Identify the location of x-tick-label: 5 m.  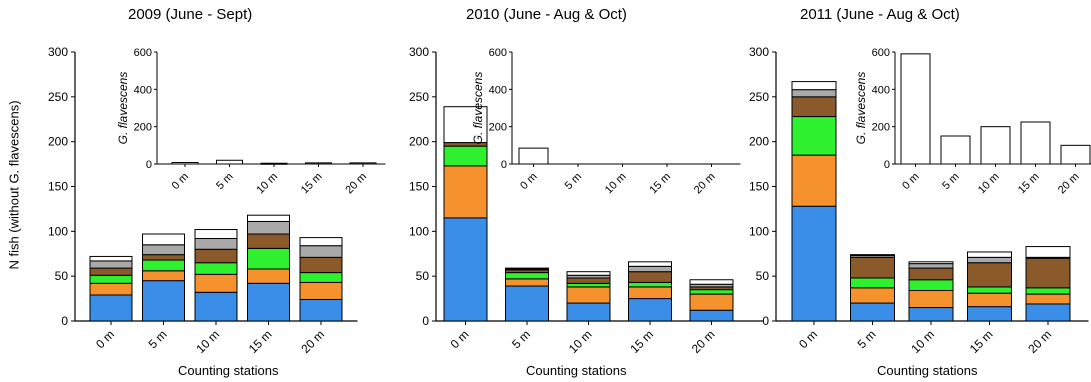
(158, 339).